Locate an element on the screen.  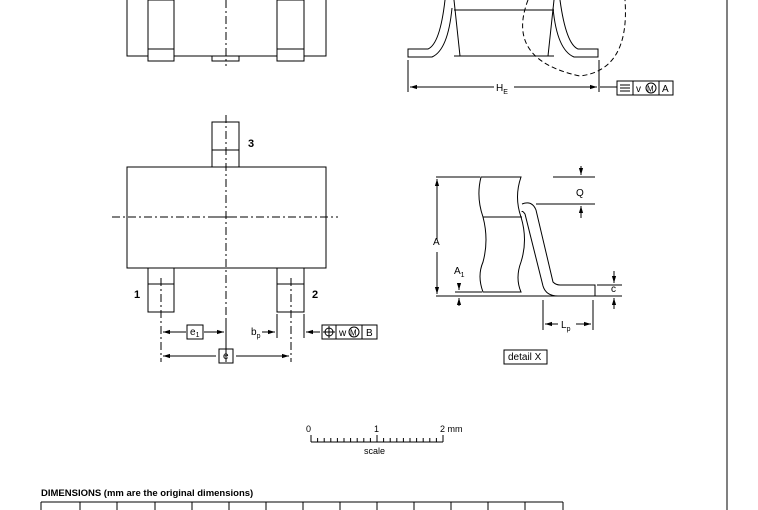
detail-x-label: detail X is located at coordinates (525, 357).